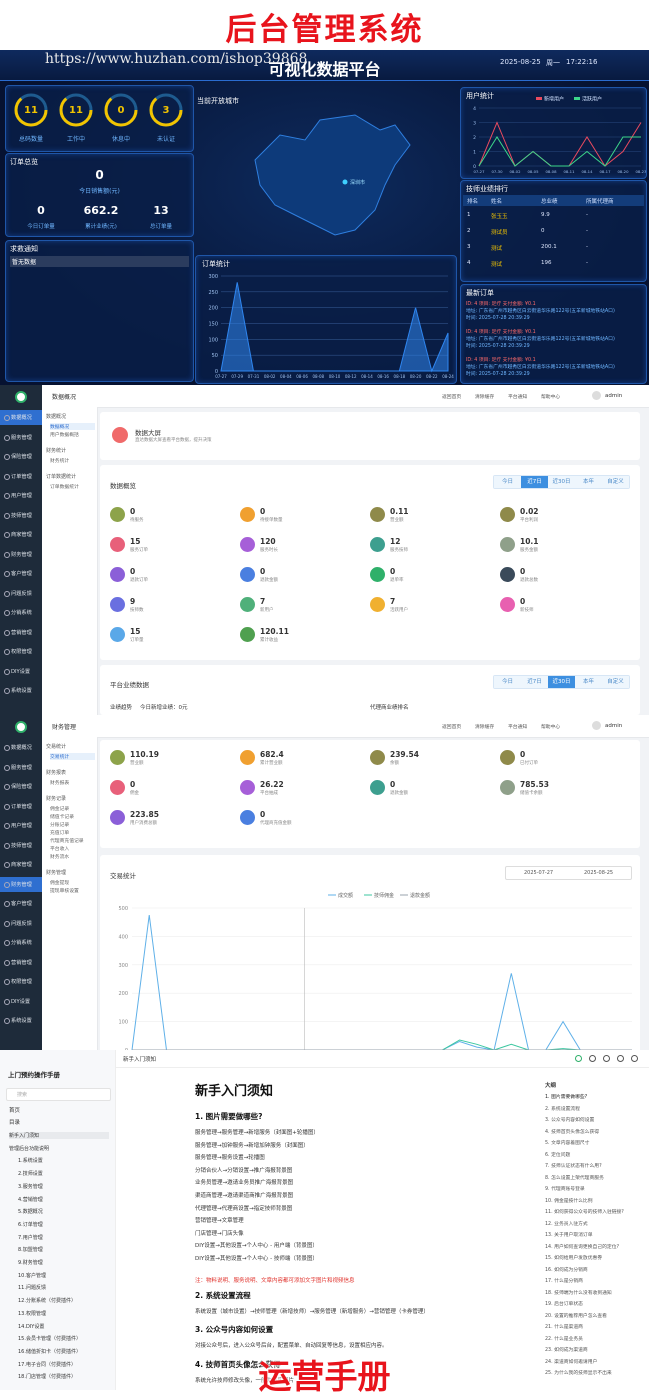  Describe the element at coordinates (566, 1097) in the screenshot. I see `outline-item: 1. 图片需要做哪些?` at that location.